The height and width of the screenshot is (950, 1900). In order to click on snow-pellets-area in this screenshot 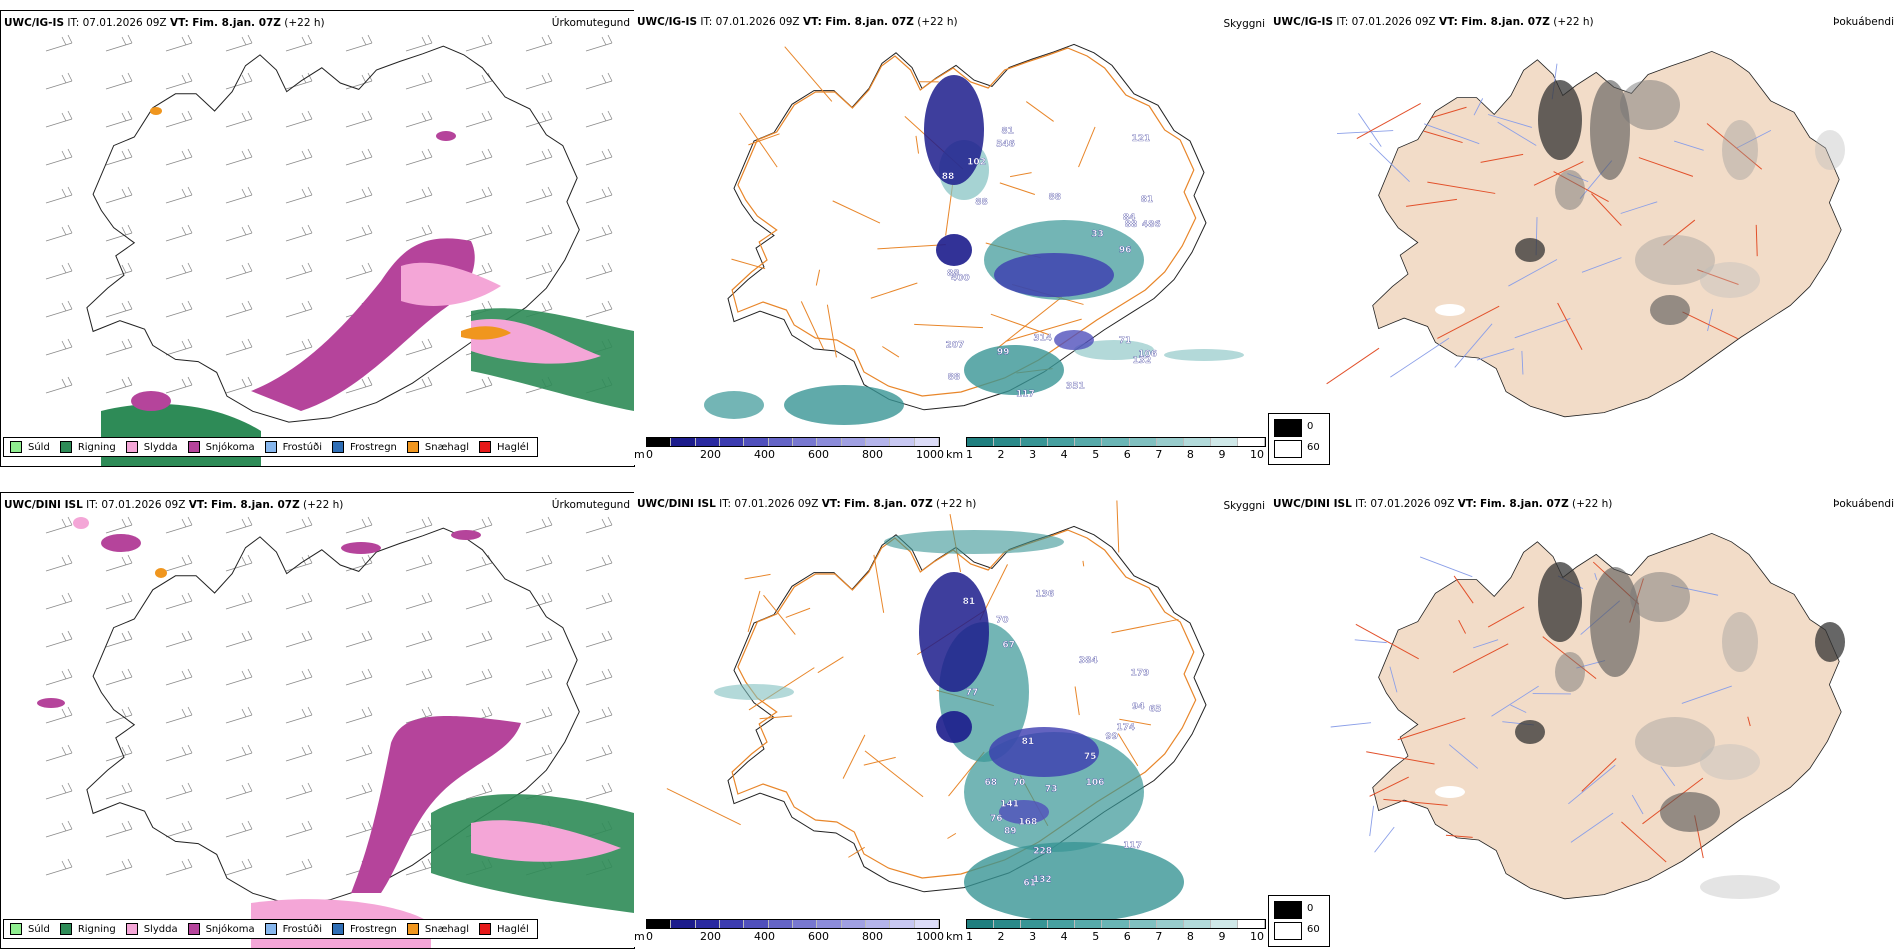, I will do `click(161, 573)`.